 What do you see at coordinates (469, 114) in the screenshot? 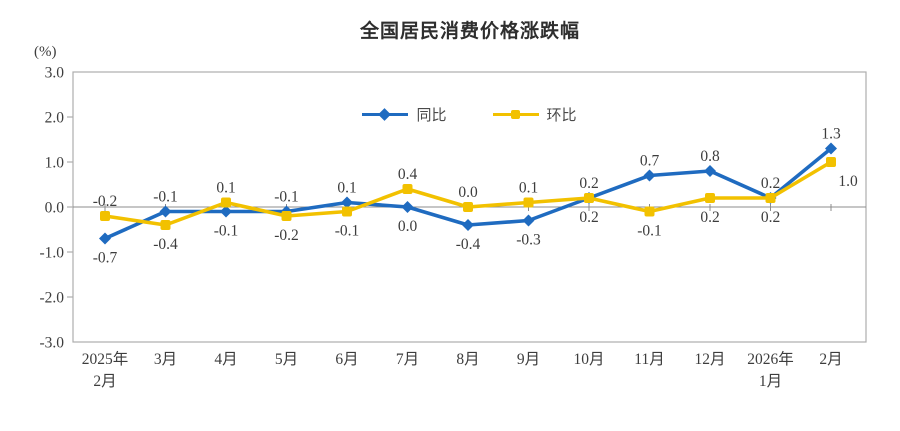
I see `legend: 同比 环比` at bounding box center [469, 114].